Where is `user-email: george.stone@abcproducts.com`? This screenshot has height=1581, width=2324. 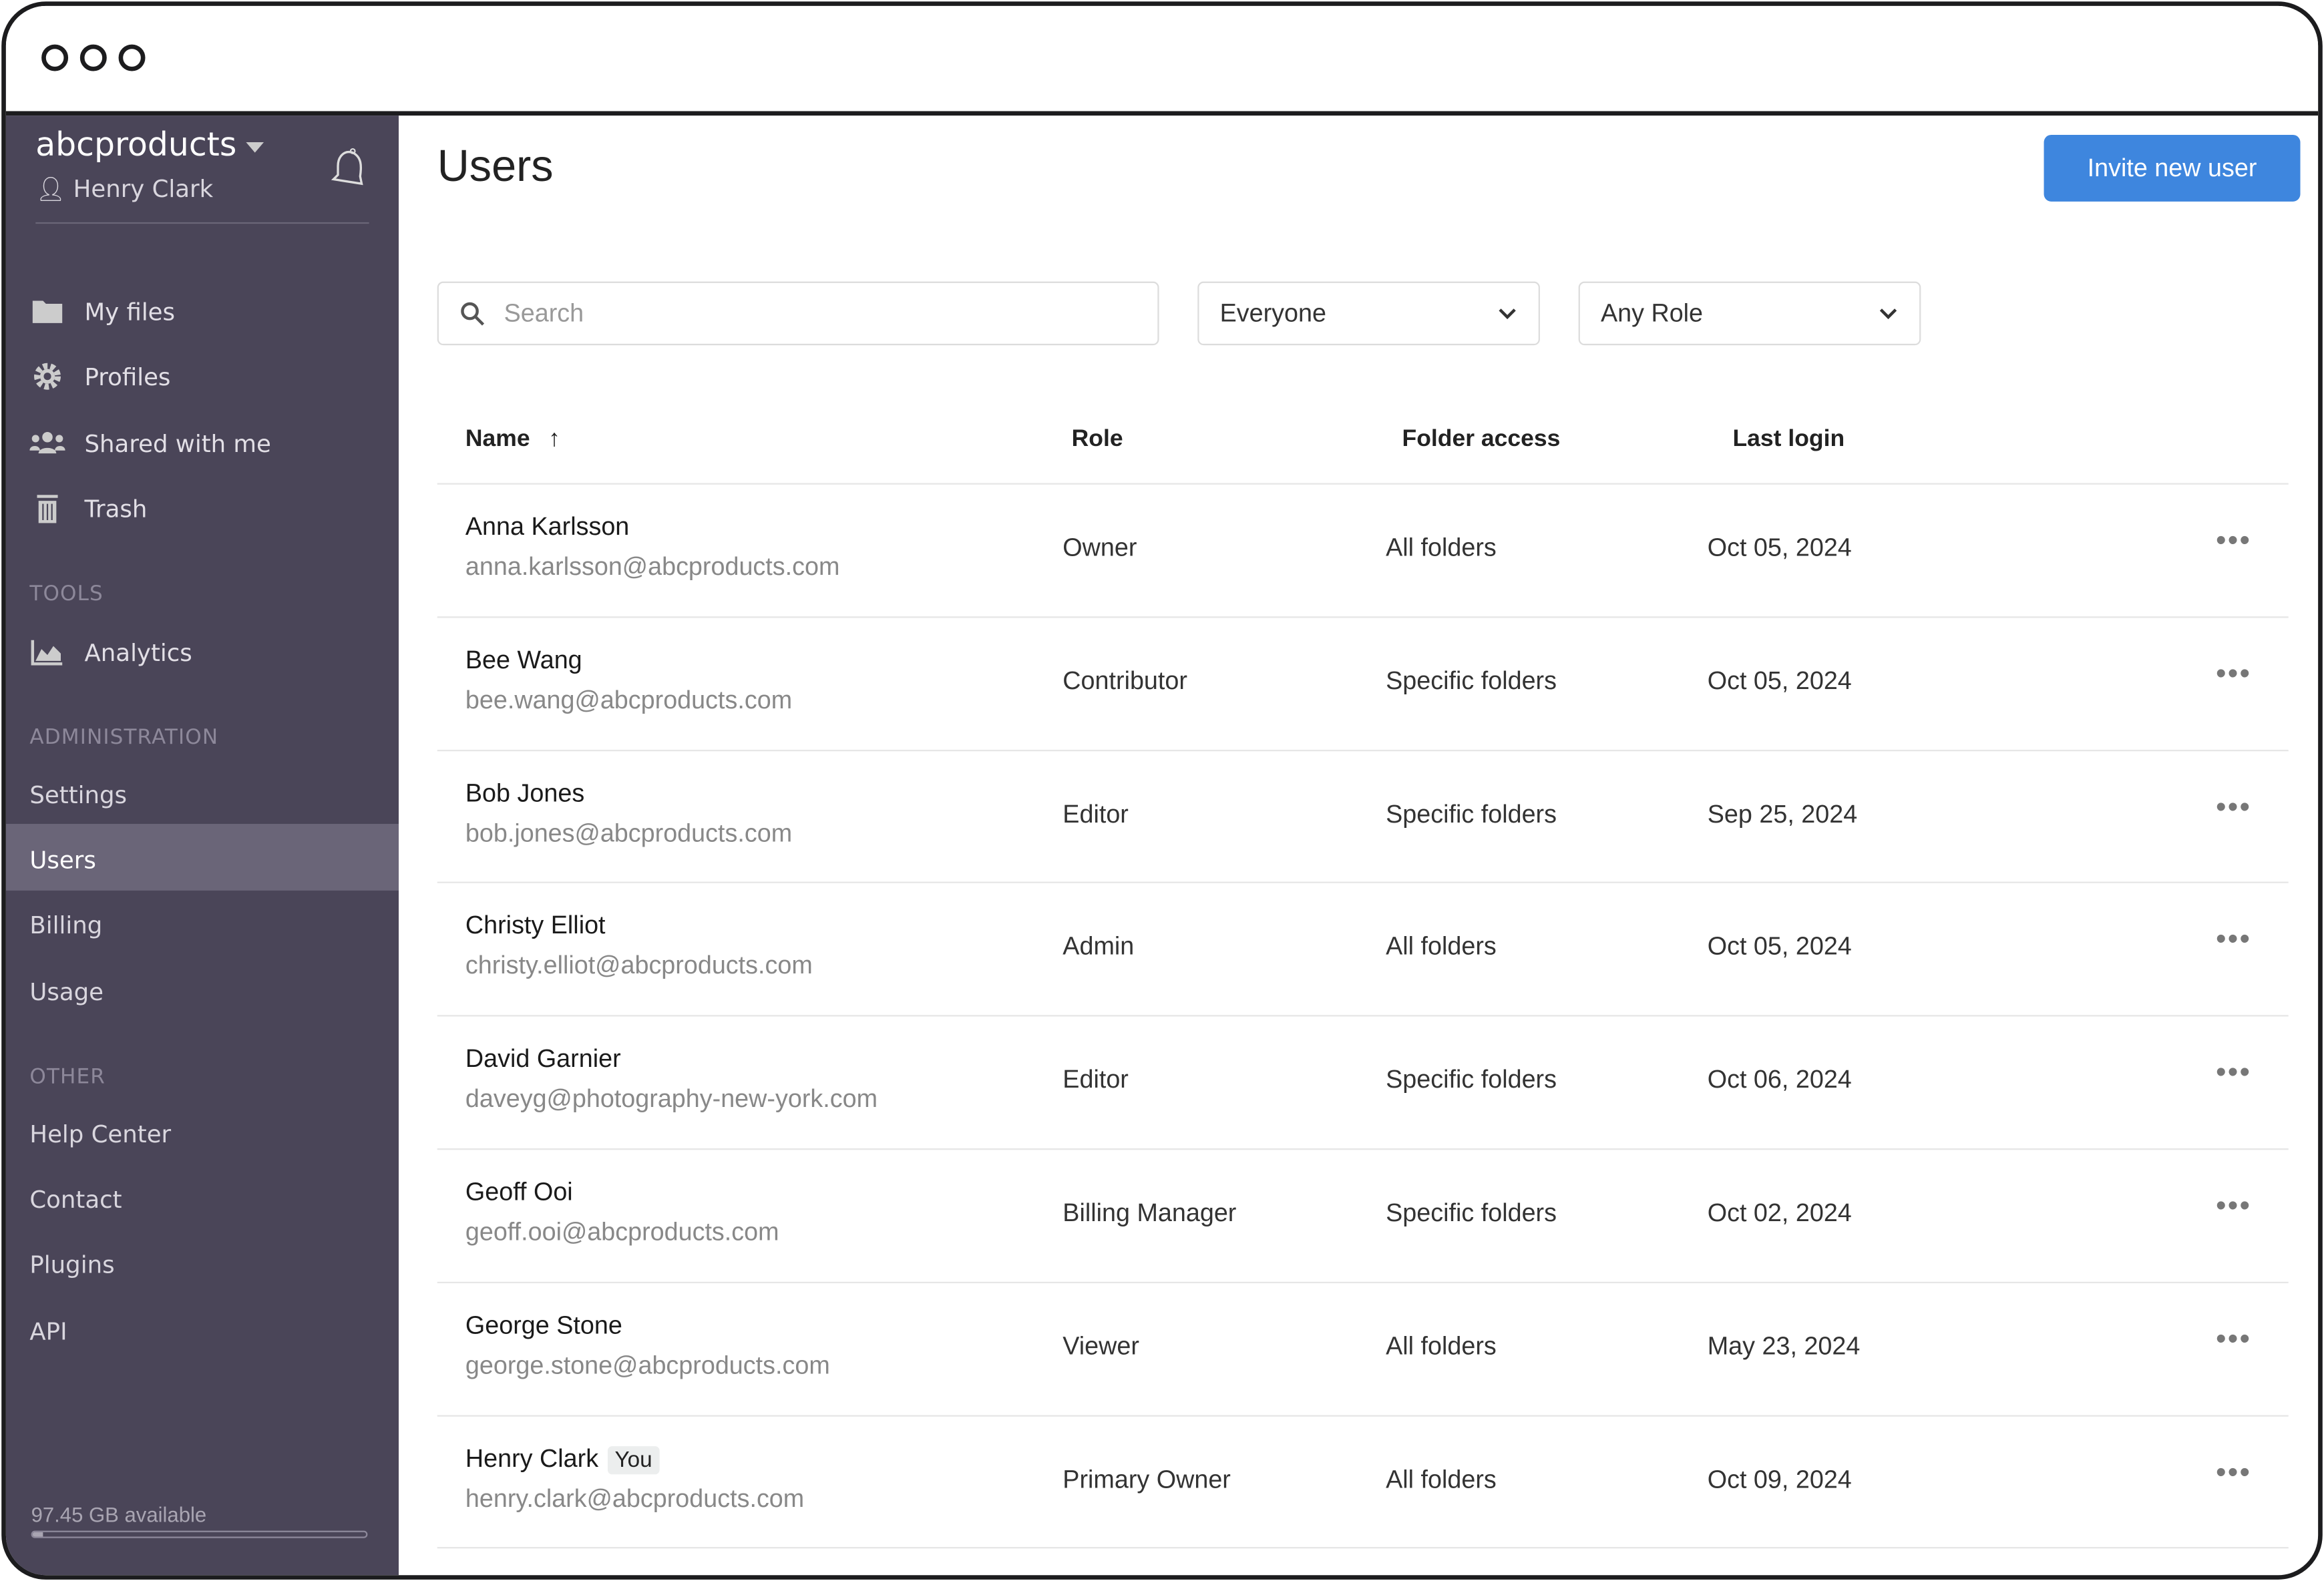 user-email: george.stone@abcproducts.com is located at coordinates (648, 1365).